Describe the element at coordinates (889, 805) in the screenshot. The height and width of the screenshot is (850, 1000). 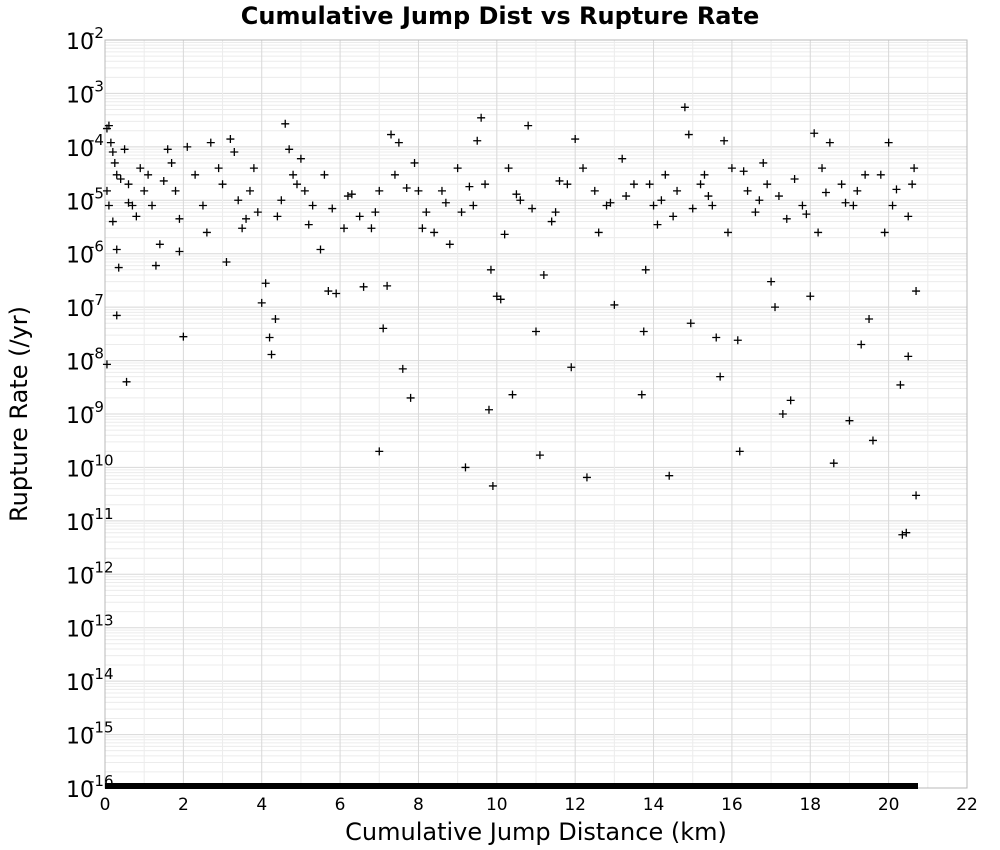
I see `x-tick-label: 20` at that location.